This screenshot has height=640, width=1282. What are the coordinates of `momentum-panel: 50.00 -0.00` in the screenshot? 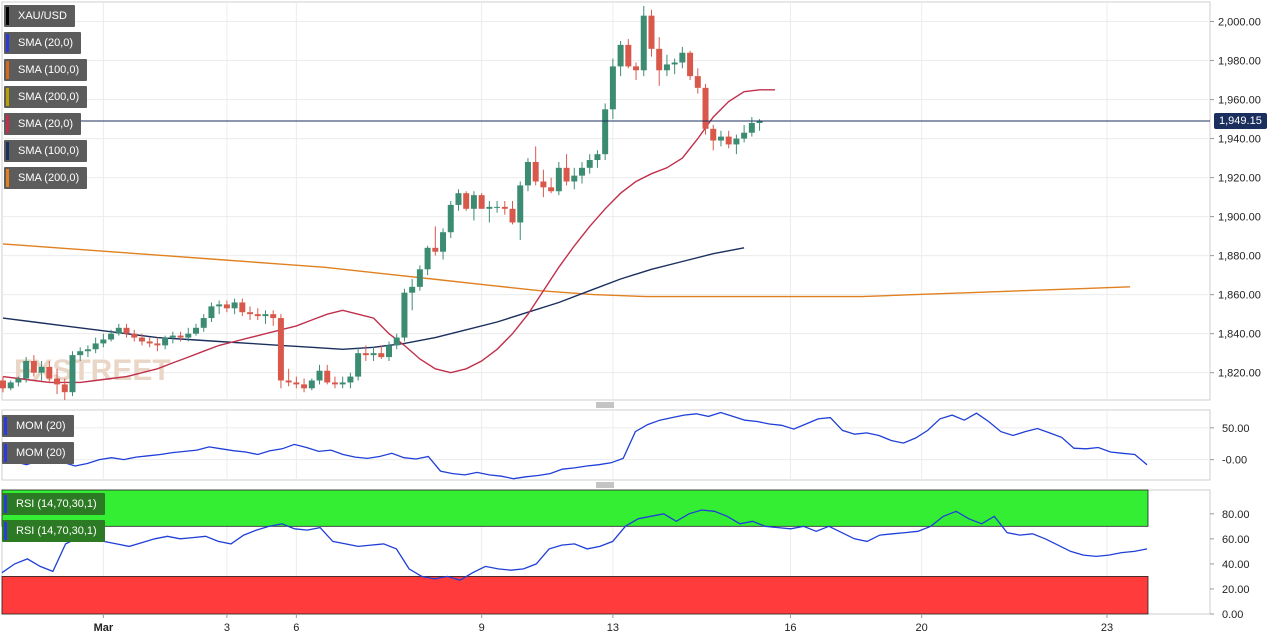 It's located at (625, 445).